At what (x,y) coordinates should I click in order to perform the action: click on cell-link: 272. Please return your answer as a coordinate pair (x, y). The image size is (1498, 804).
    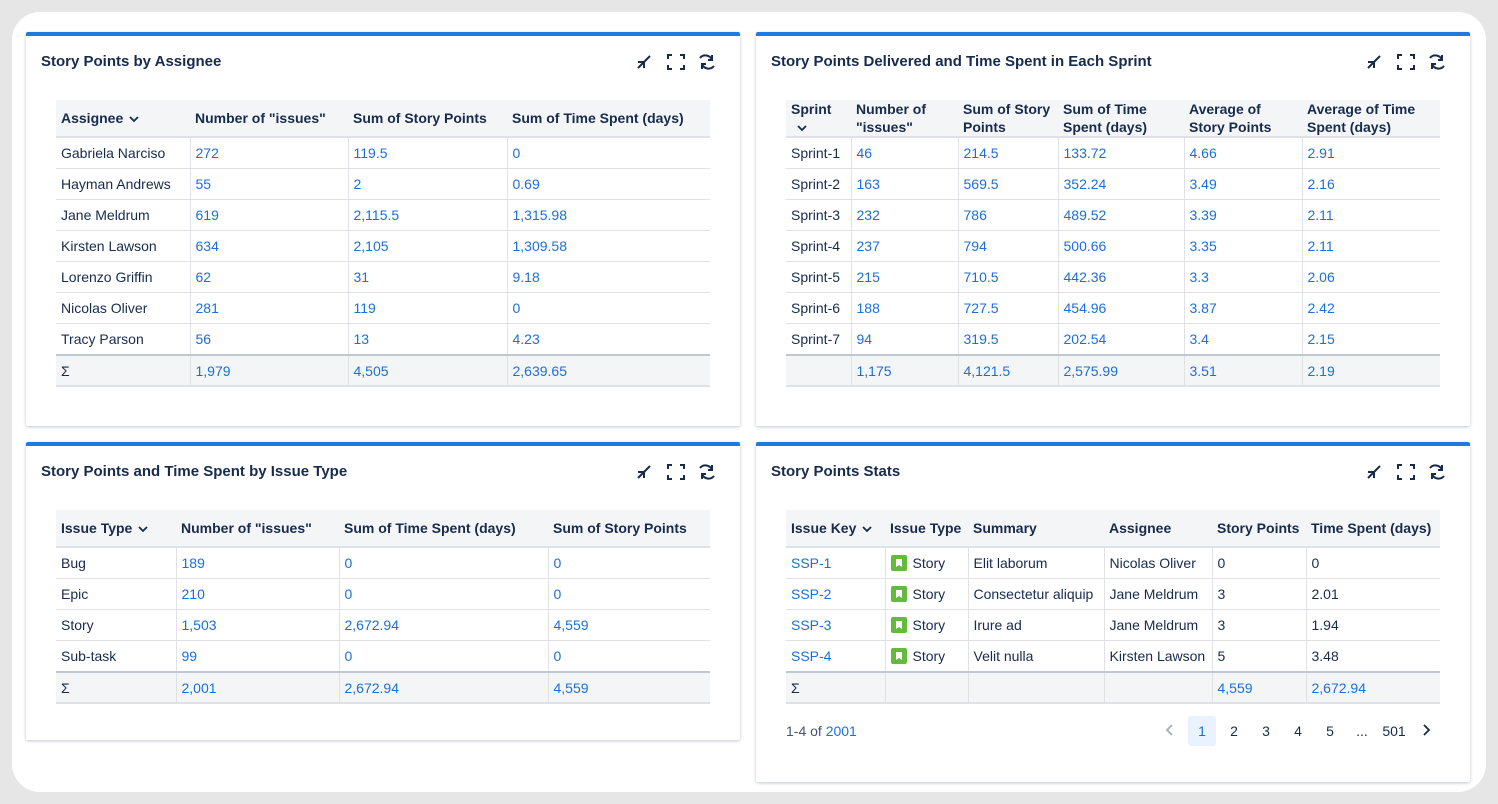
    Looking at the image, I should click on (207, 153).